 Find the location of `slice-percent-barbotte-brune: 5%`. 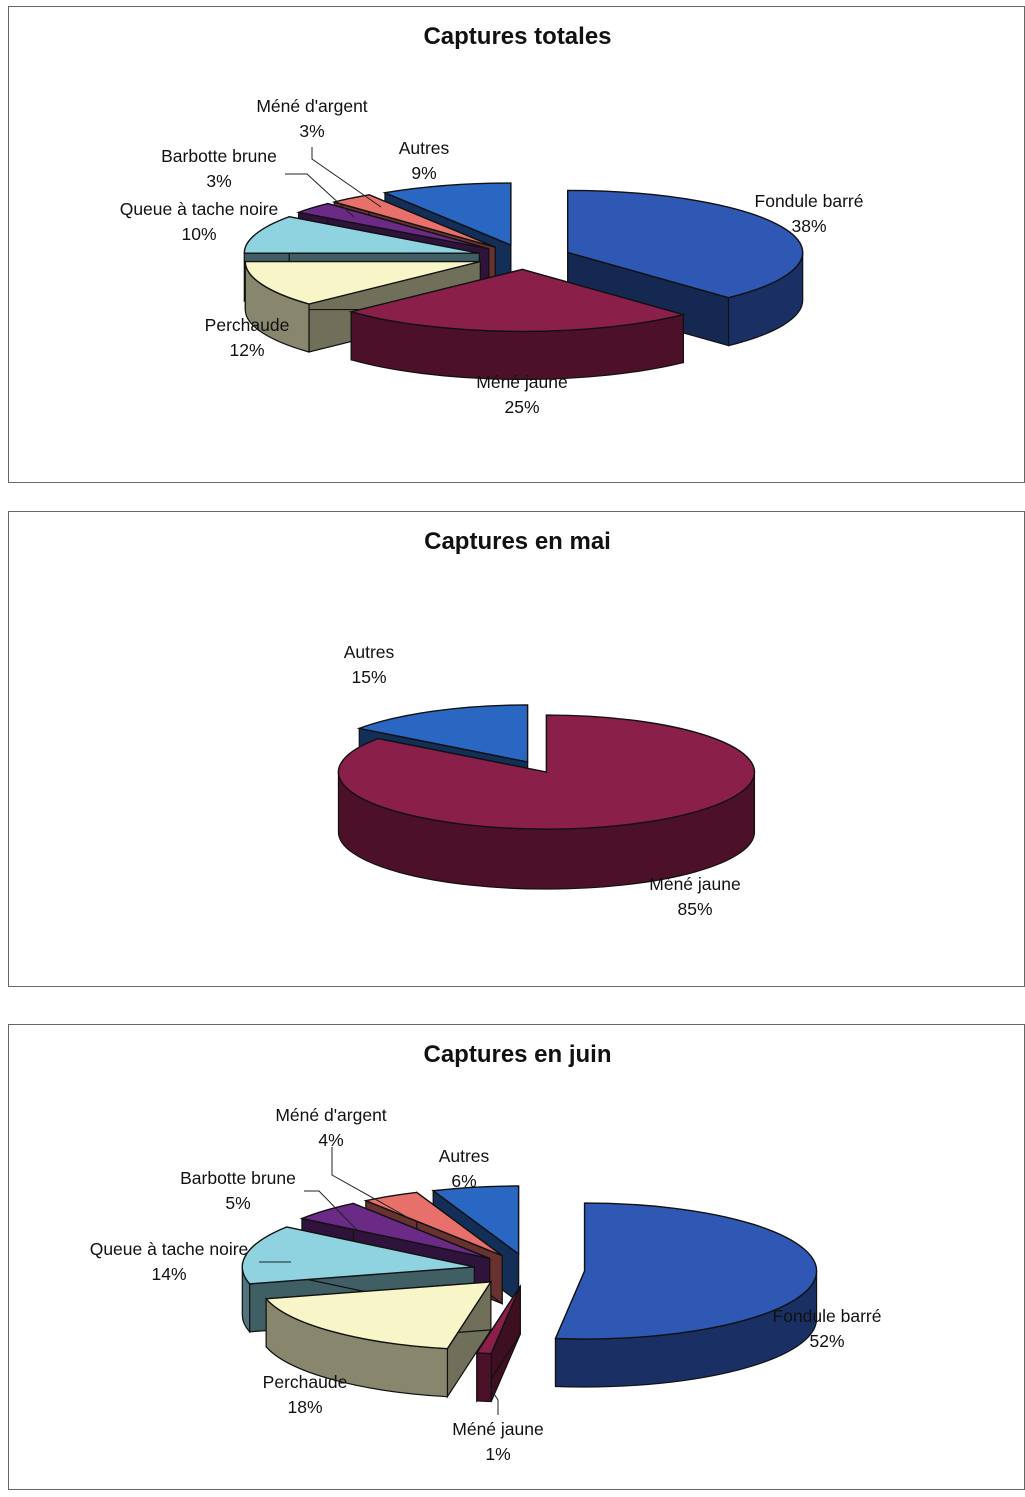

slice-percent-barbotte-brune: 5% is located at coordinates (237, 1203).